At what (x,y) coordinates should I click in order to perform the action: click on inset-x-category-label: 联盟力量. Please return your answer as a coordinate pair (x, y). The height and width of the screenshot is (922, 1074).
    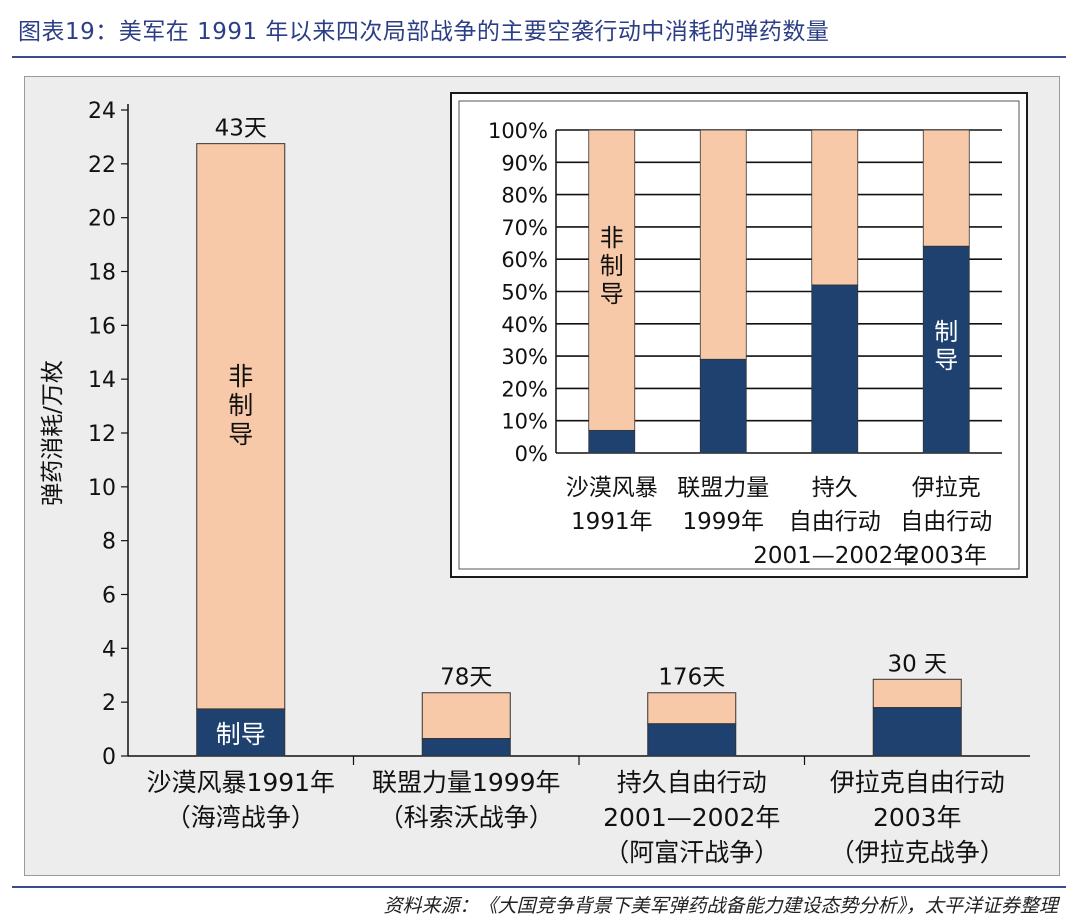
    Looking at the image, I should click on (723, 488).